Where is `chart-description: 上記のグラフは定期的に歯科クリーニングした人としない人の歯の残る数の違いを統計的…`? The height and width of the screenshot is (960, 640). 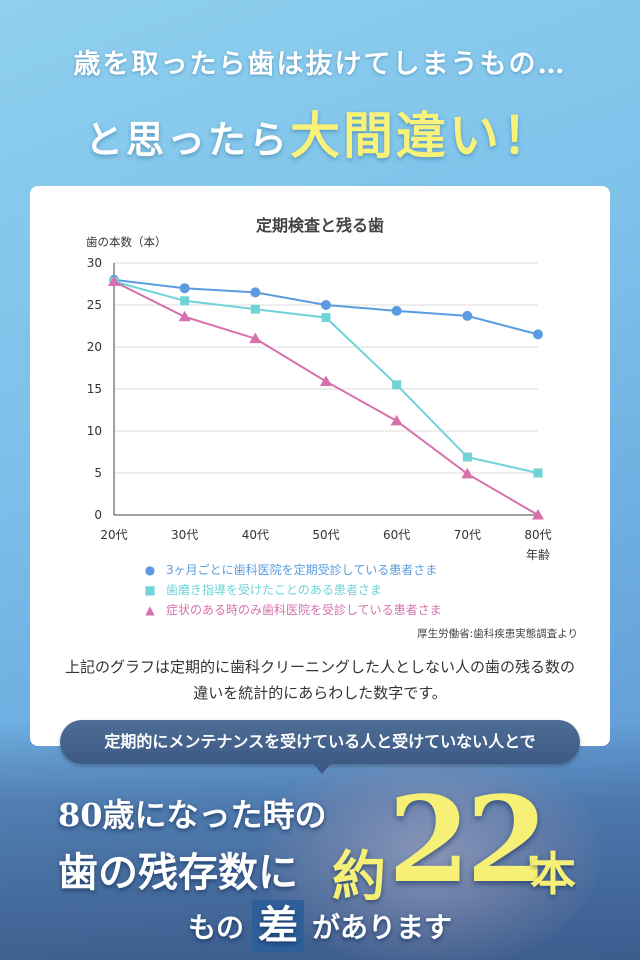 chart-description: 上記のグラフは定期的に歯科クリーニングした人としない人の歯の残る数の違いを統計的… is located at coordinates (319, 680).